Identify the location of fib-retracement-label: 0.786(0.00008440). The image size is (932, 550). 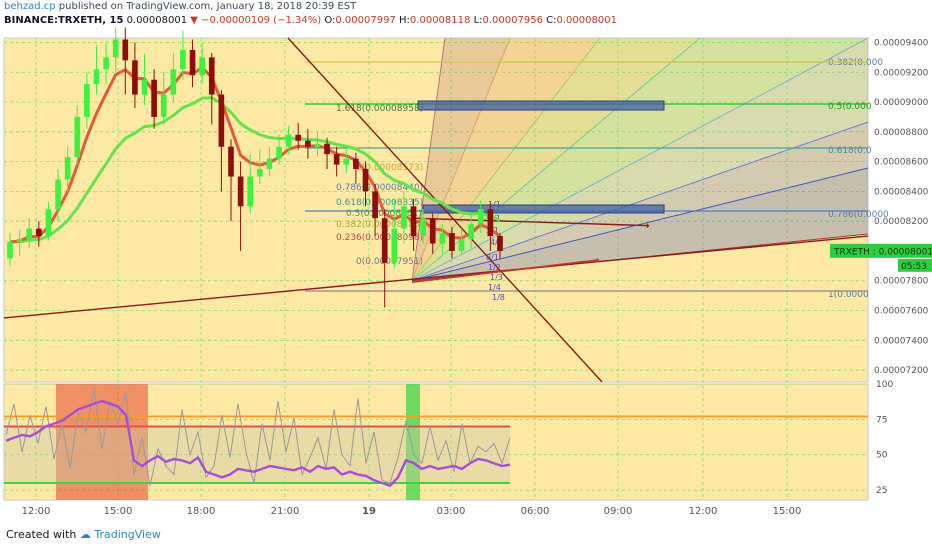
(379, 188).